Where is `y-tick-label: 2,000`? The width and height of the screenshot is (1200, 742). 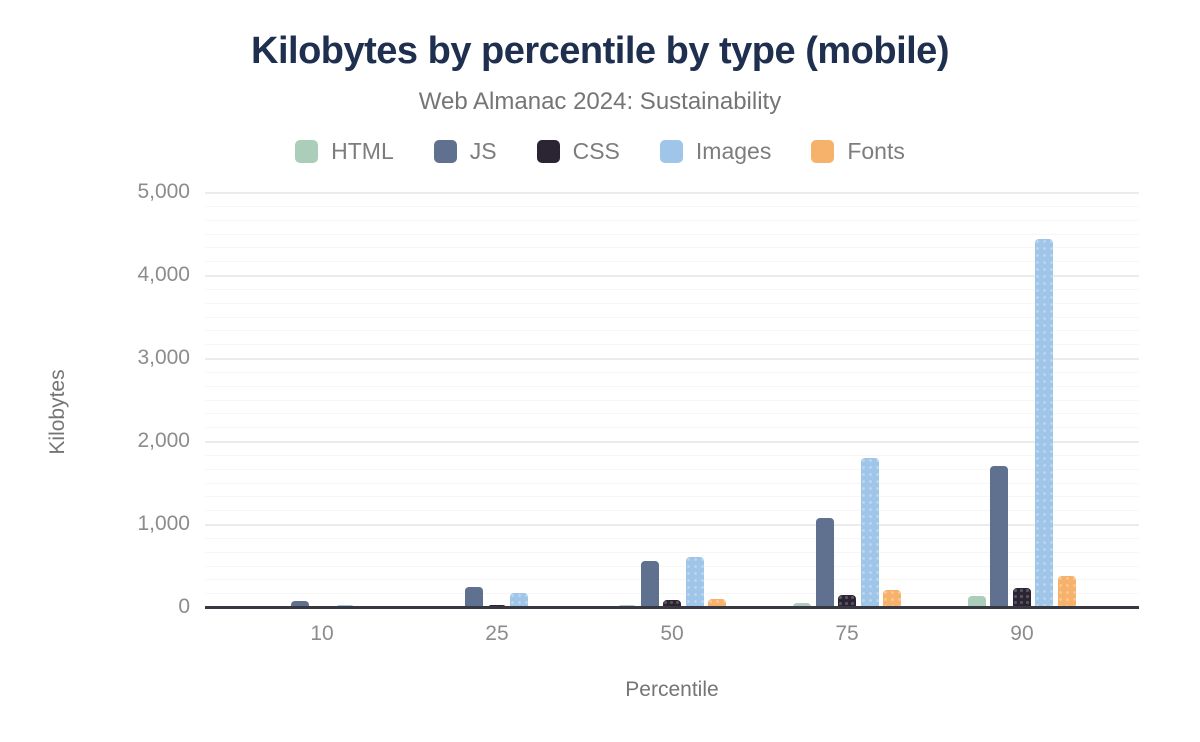 y-tick-label: 2,000 is located at coordinates (163, 440).